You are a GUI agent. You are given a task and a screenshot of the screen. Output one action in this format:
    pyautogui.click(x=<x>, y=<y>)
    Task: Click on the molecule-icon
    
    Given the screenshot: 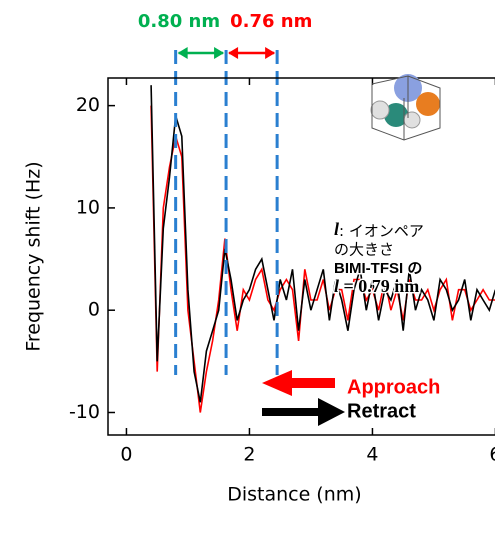 What is the action you would take?
    pyautogui.click(x=405, y=107)
    